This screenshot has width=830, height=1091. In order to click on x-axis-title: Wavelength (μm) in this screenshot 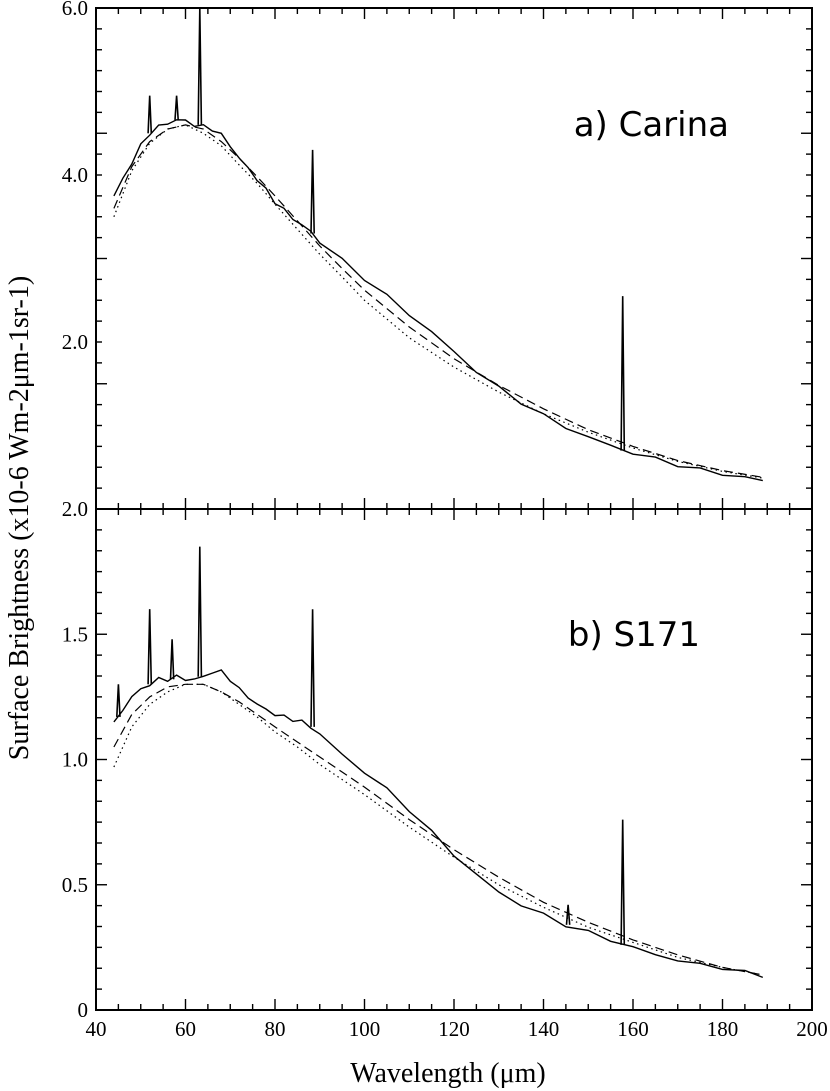, I will do `click(447, 1073)`.